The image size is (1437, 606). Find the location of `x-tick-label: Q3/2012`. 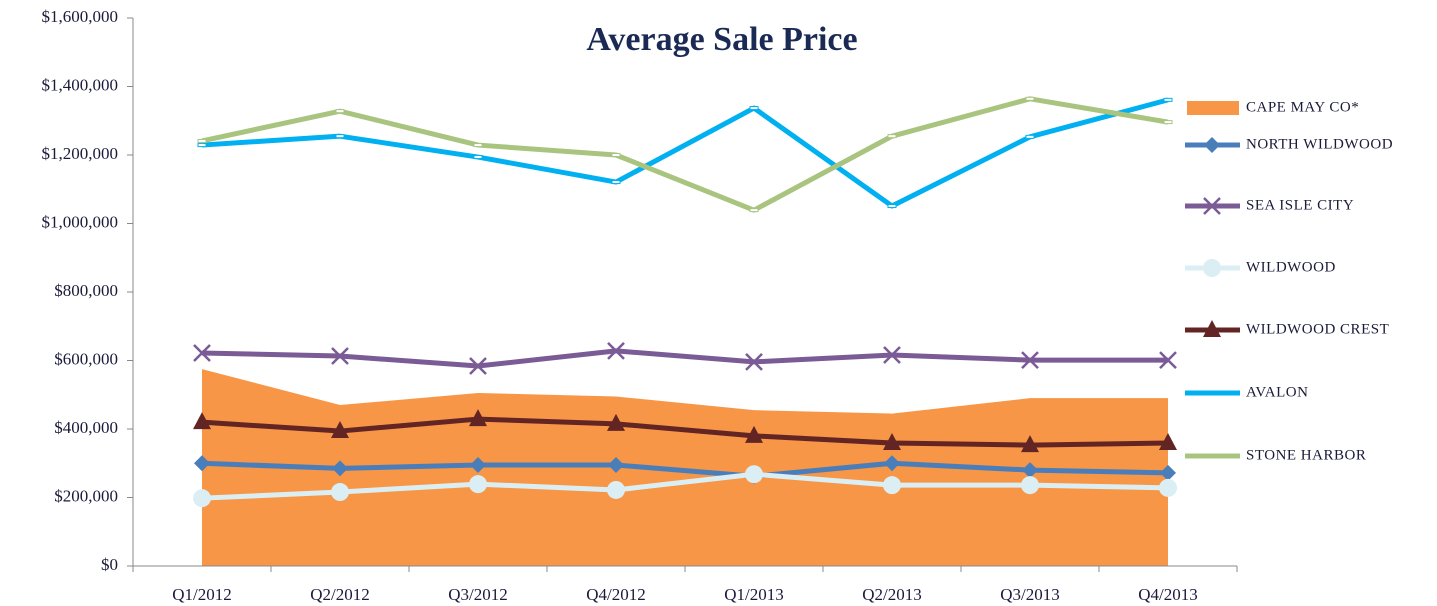

x-tick-label: Q3/2012 is located at coordinates (478, 594).